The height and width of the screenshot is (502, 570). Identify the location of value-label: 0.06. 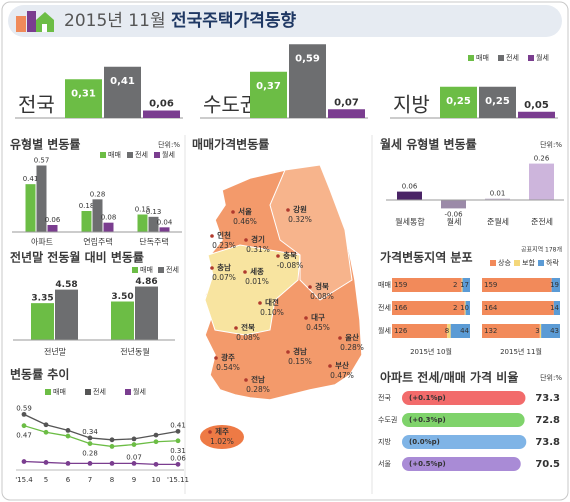
(53, 220).